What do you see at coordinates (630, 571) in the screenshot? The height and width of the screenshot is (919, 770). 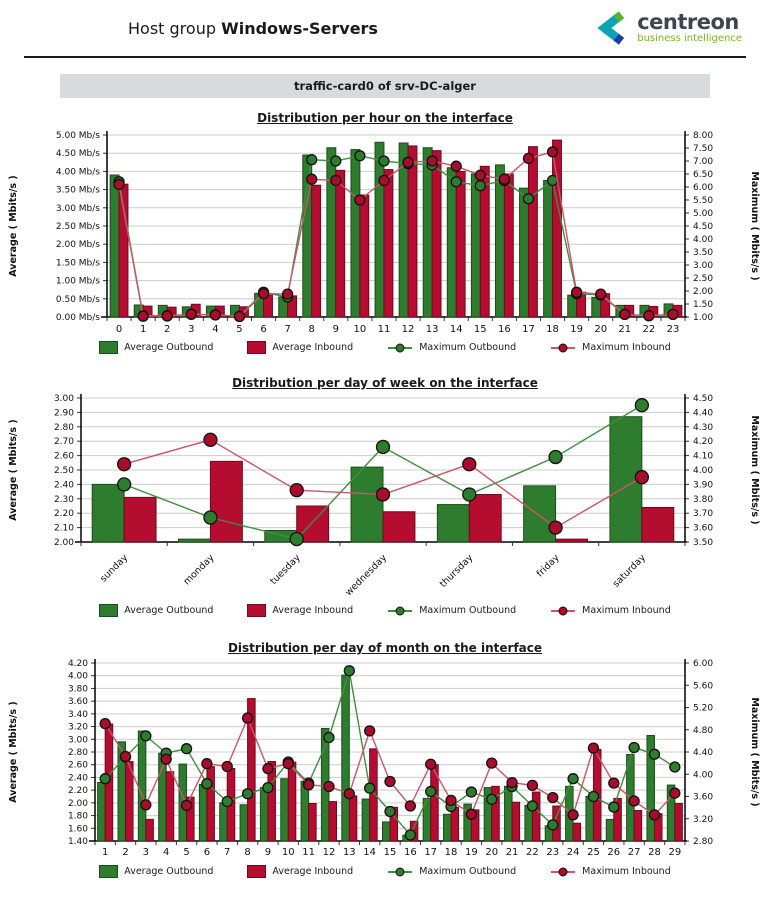 I see `svg-text: saturday` at bounding box center [630, 571].